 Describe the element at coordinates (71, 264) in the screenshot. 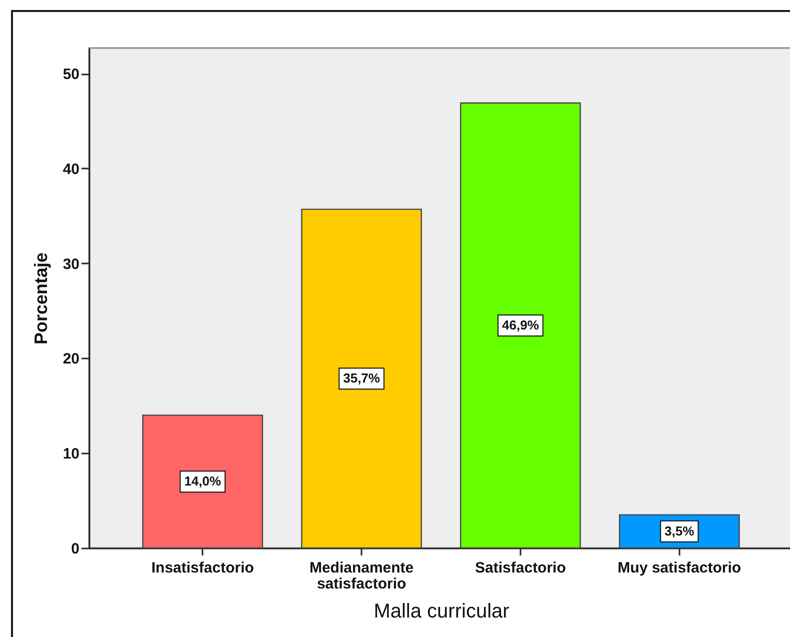

I see `y-tick-label: 30` at that location.